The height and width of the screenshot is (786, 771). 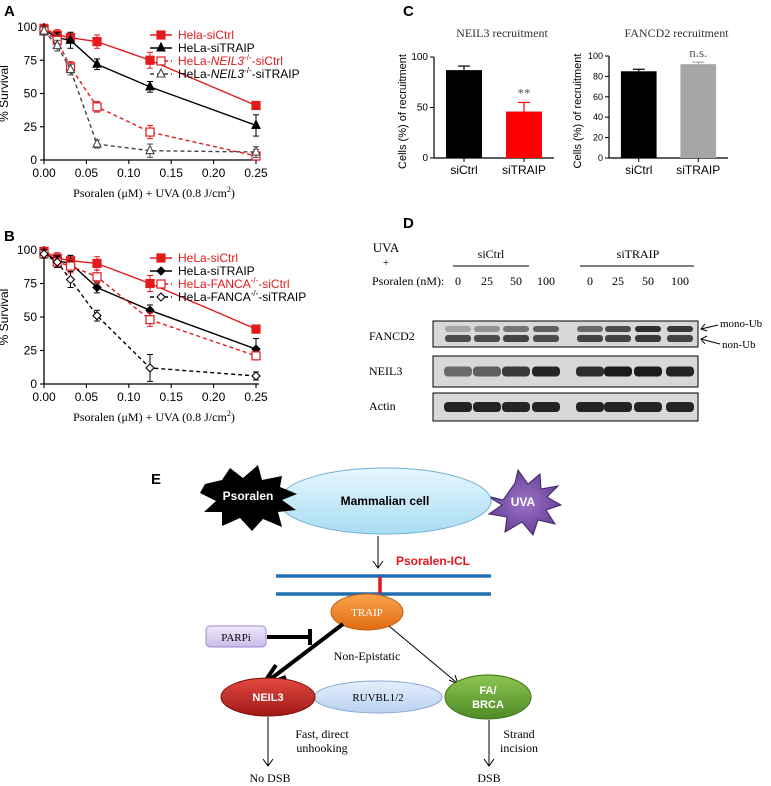 I want to click on non-epistatic-label: Non-Epistatic, so click(x=367, y=656).